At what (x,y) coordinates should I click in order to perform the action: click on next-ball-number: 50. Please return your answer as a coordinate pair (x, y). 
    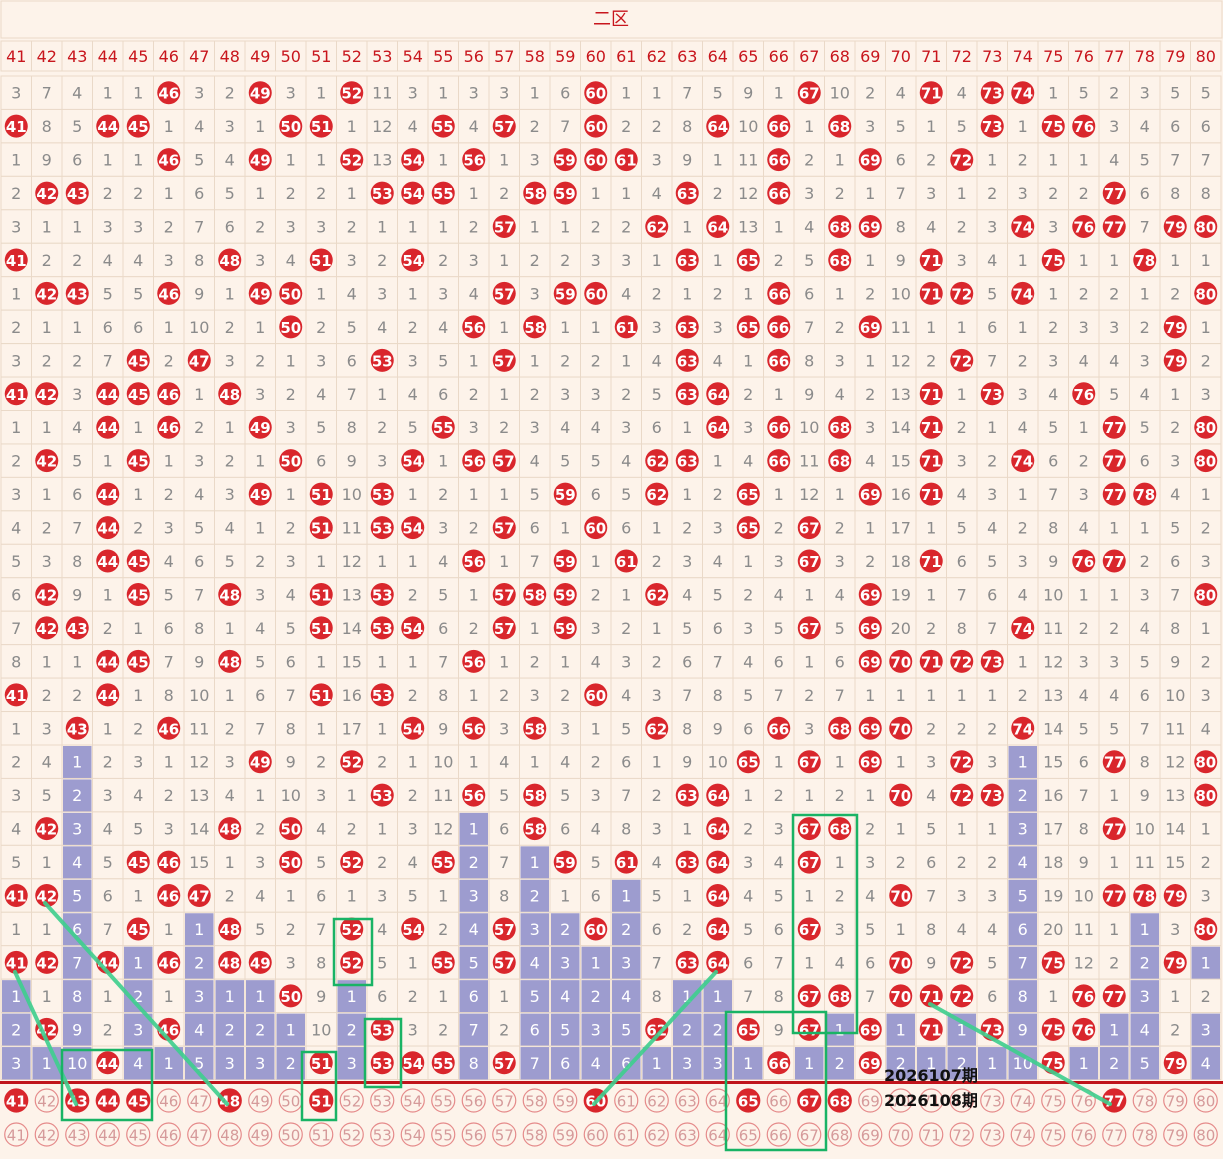
    Looking at the image, I should click on (290, 1136).